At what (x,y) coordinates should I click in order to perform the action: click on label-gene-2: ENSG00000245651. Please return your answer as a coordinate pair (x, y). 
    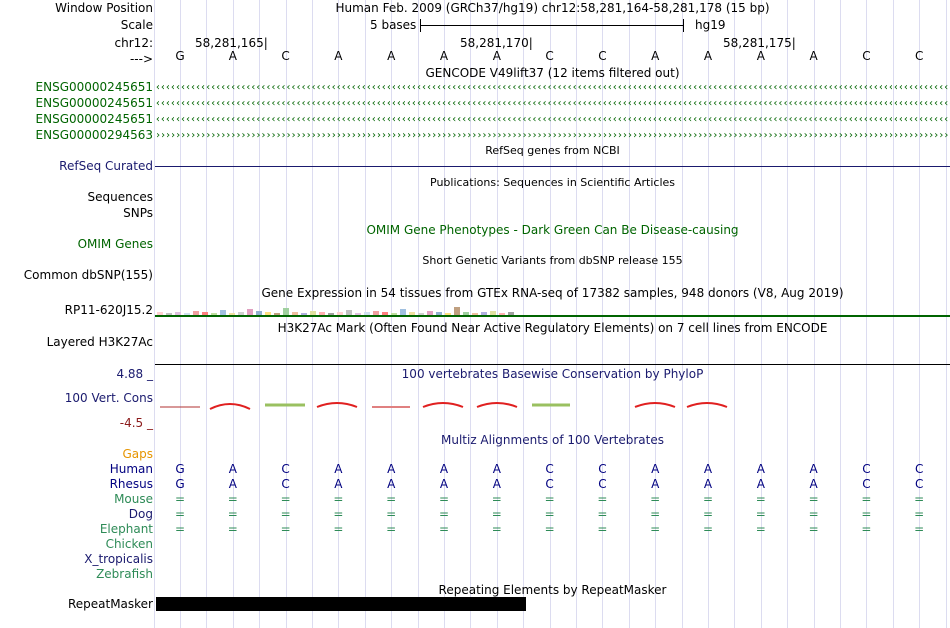
    Looking at the image, I should click on (94, 103).